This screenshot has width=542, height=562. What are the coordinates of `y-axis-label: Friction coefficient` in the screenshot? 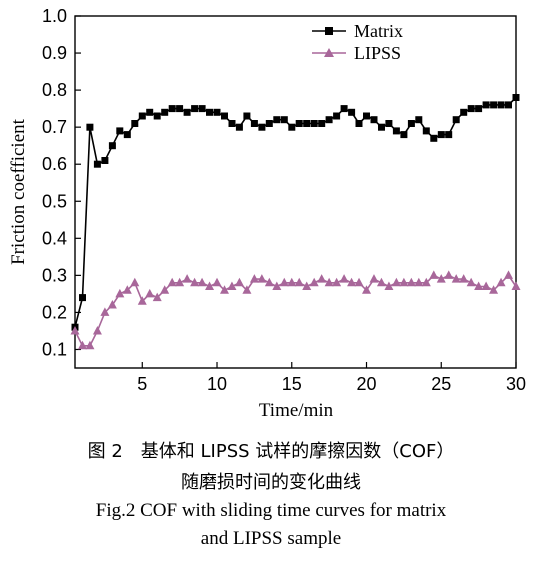 It's located at (18, 191).